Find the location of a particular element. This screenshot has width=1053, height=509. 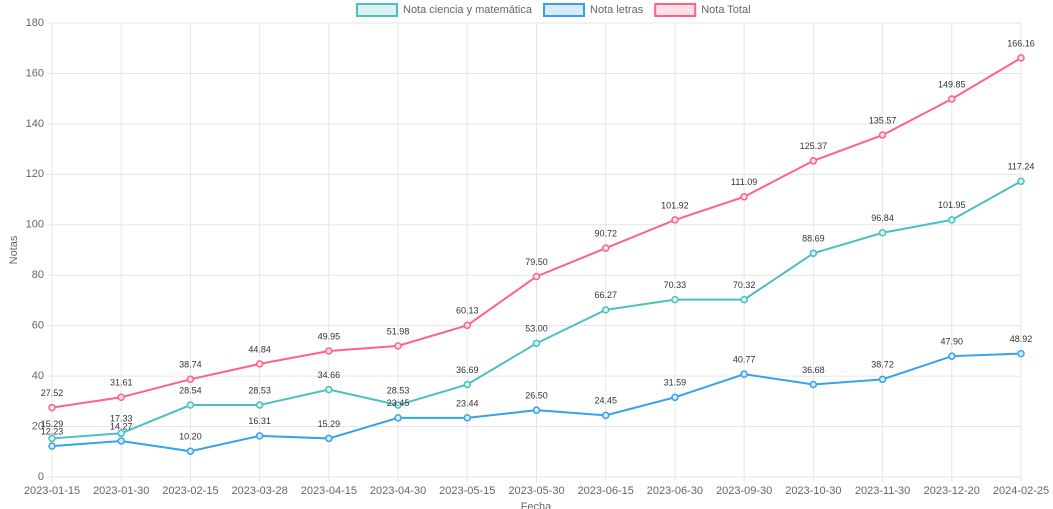

legend-label: Nota ciencia y matemática is located at coordinates (468, 10).